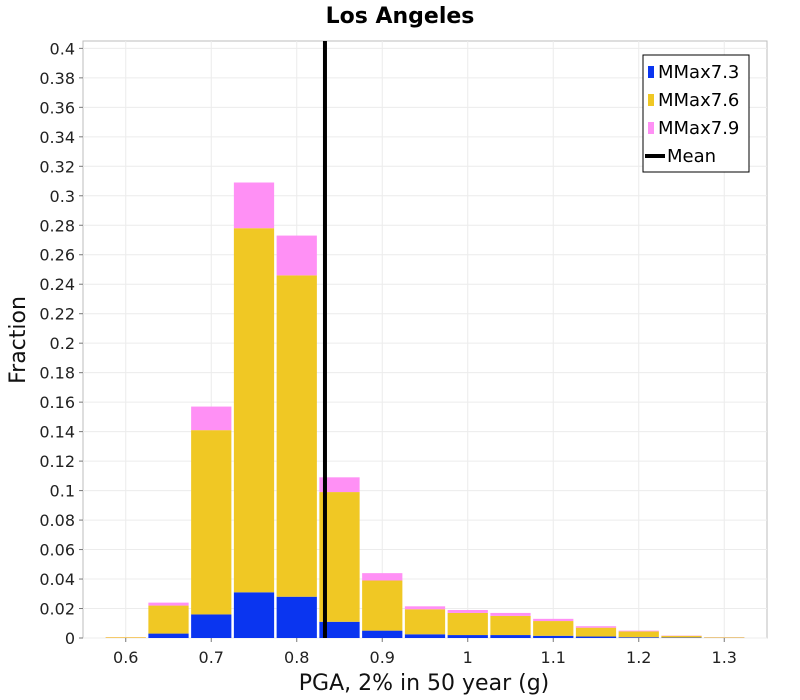 The image size is (800, 700). I want to click on legend-label: MMax7.6, so click(698, 100).